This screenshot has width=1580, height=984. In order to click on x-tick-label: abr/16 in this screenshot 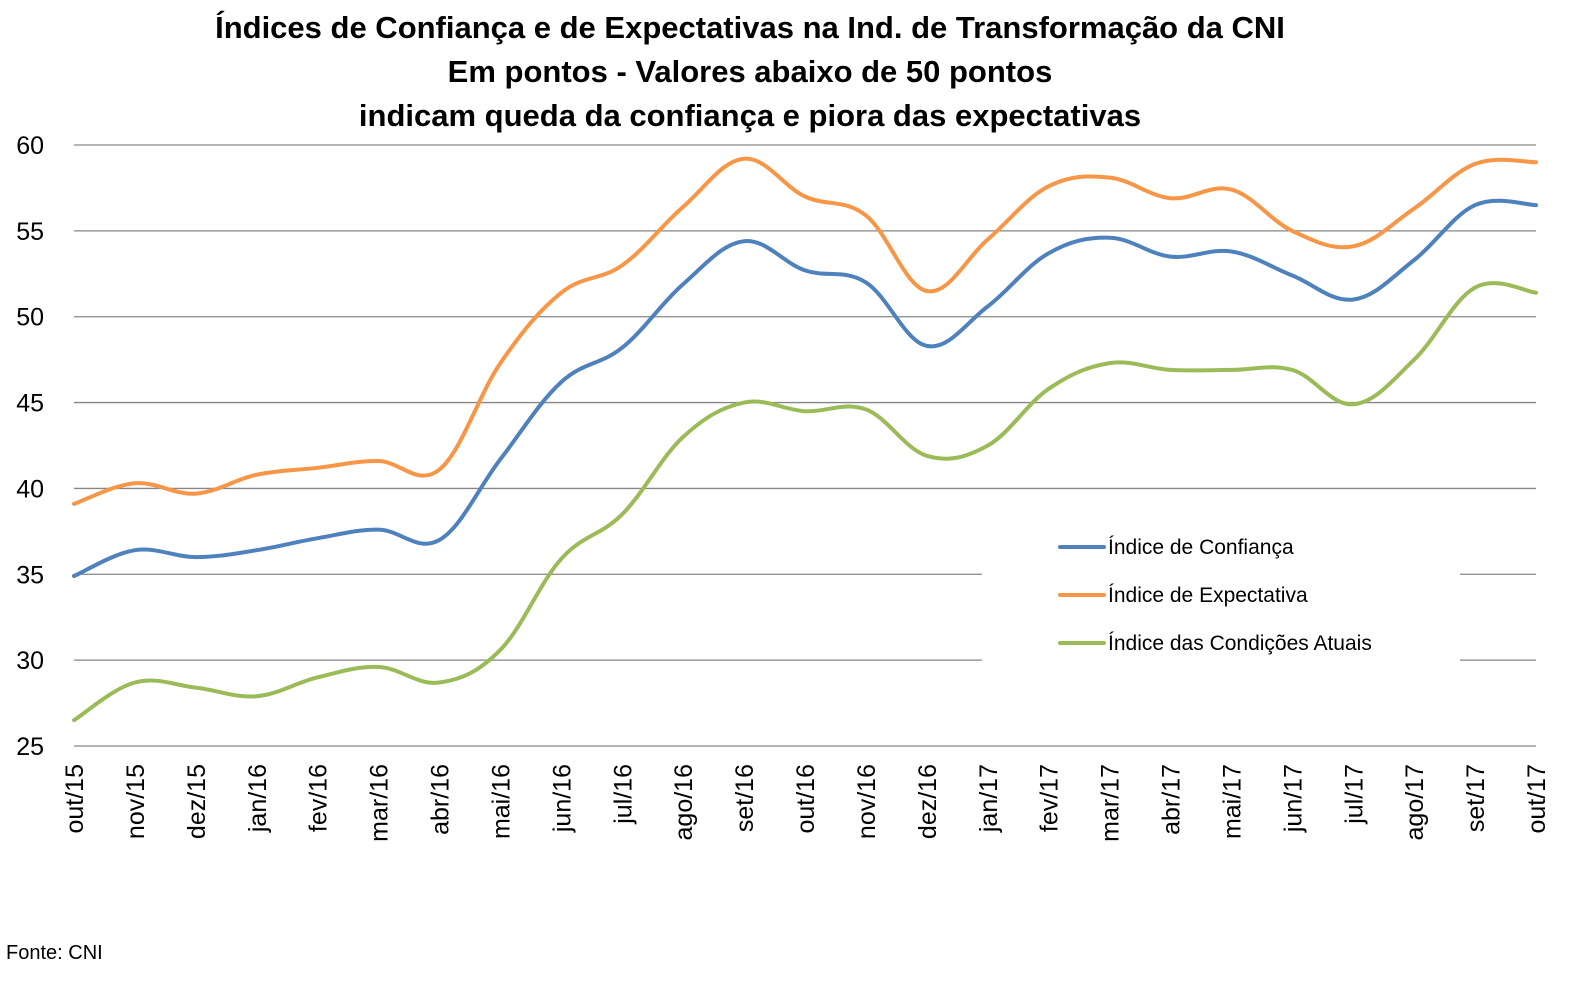, I will do `click(441, 799)`.